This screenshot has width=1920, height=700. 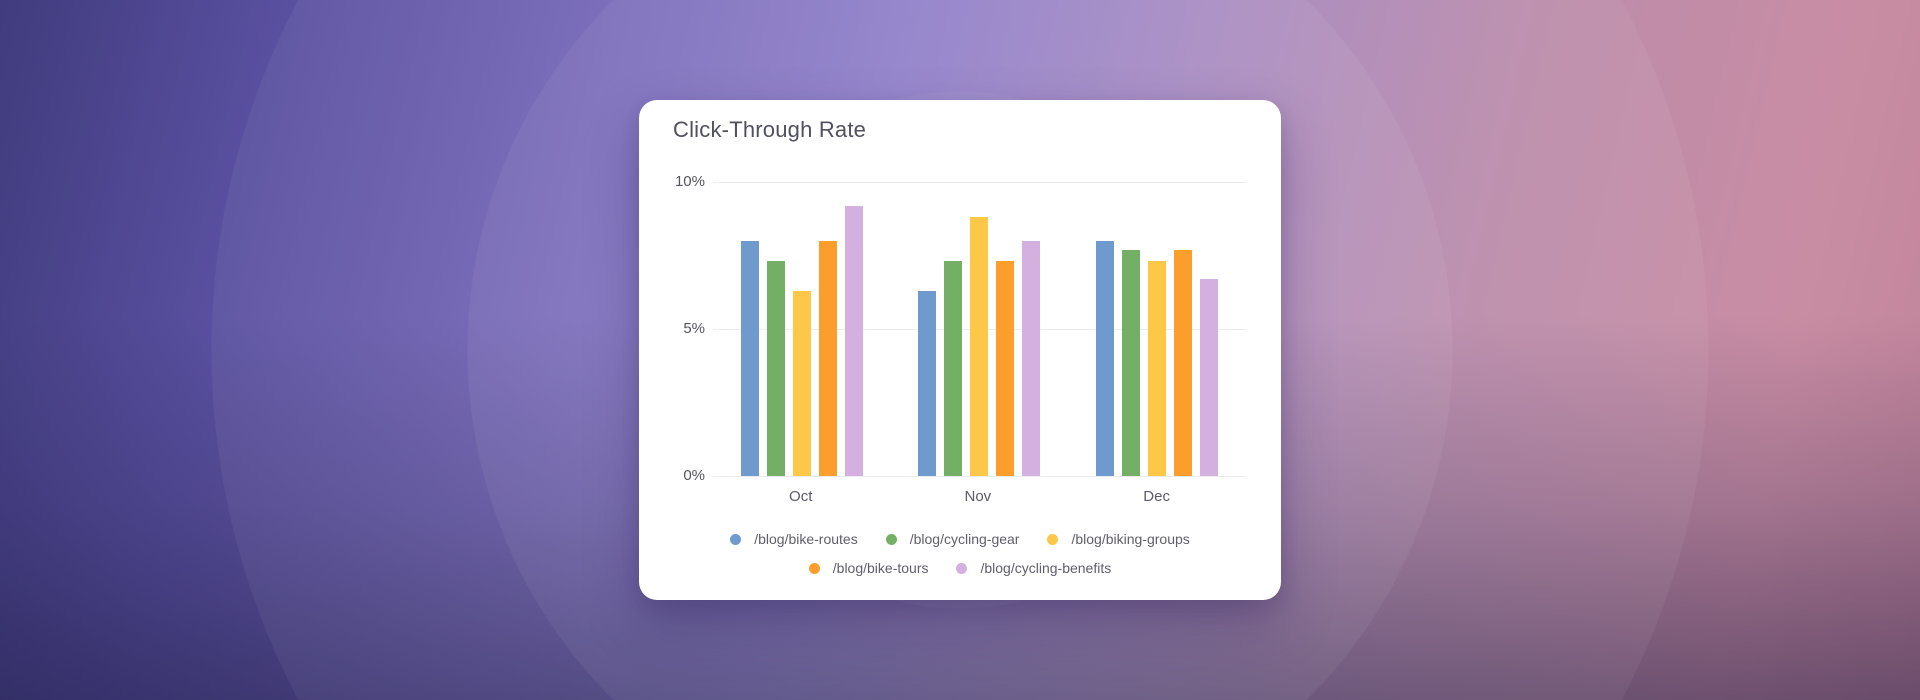 I want to click on bar-nov-blog-cycling-benefits, so click(x=1031, y=358).